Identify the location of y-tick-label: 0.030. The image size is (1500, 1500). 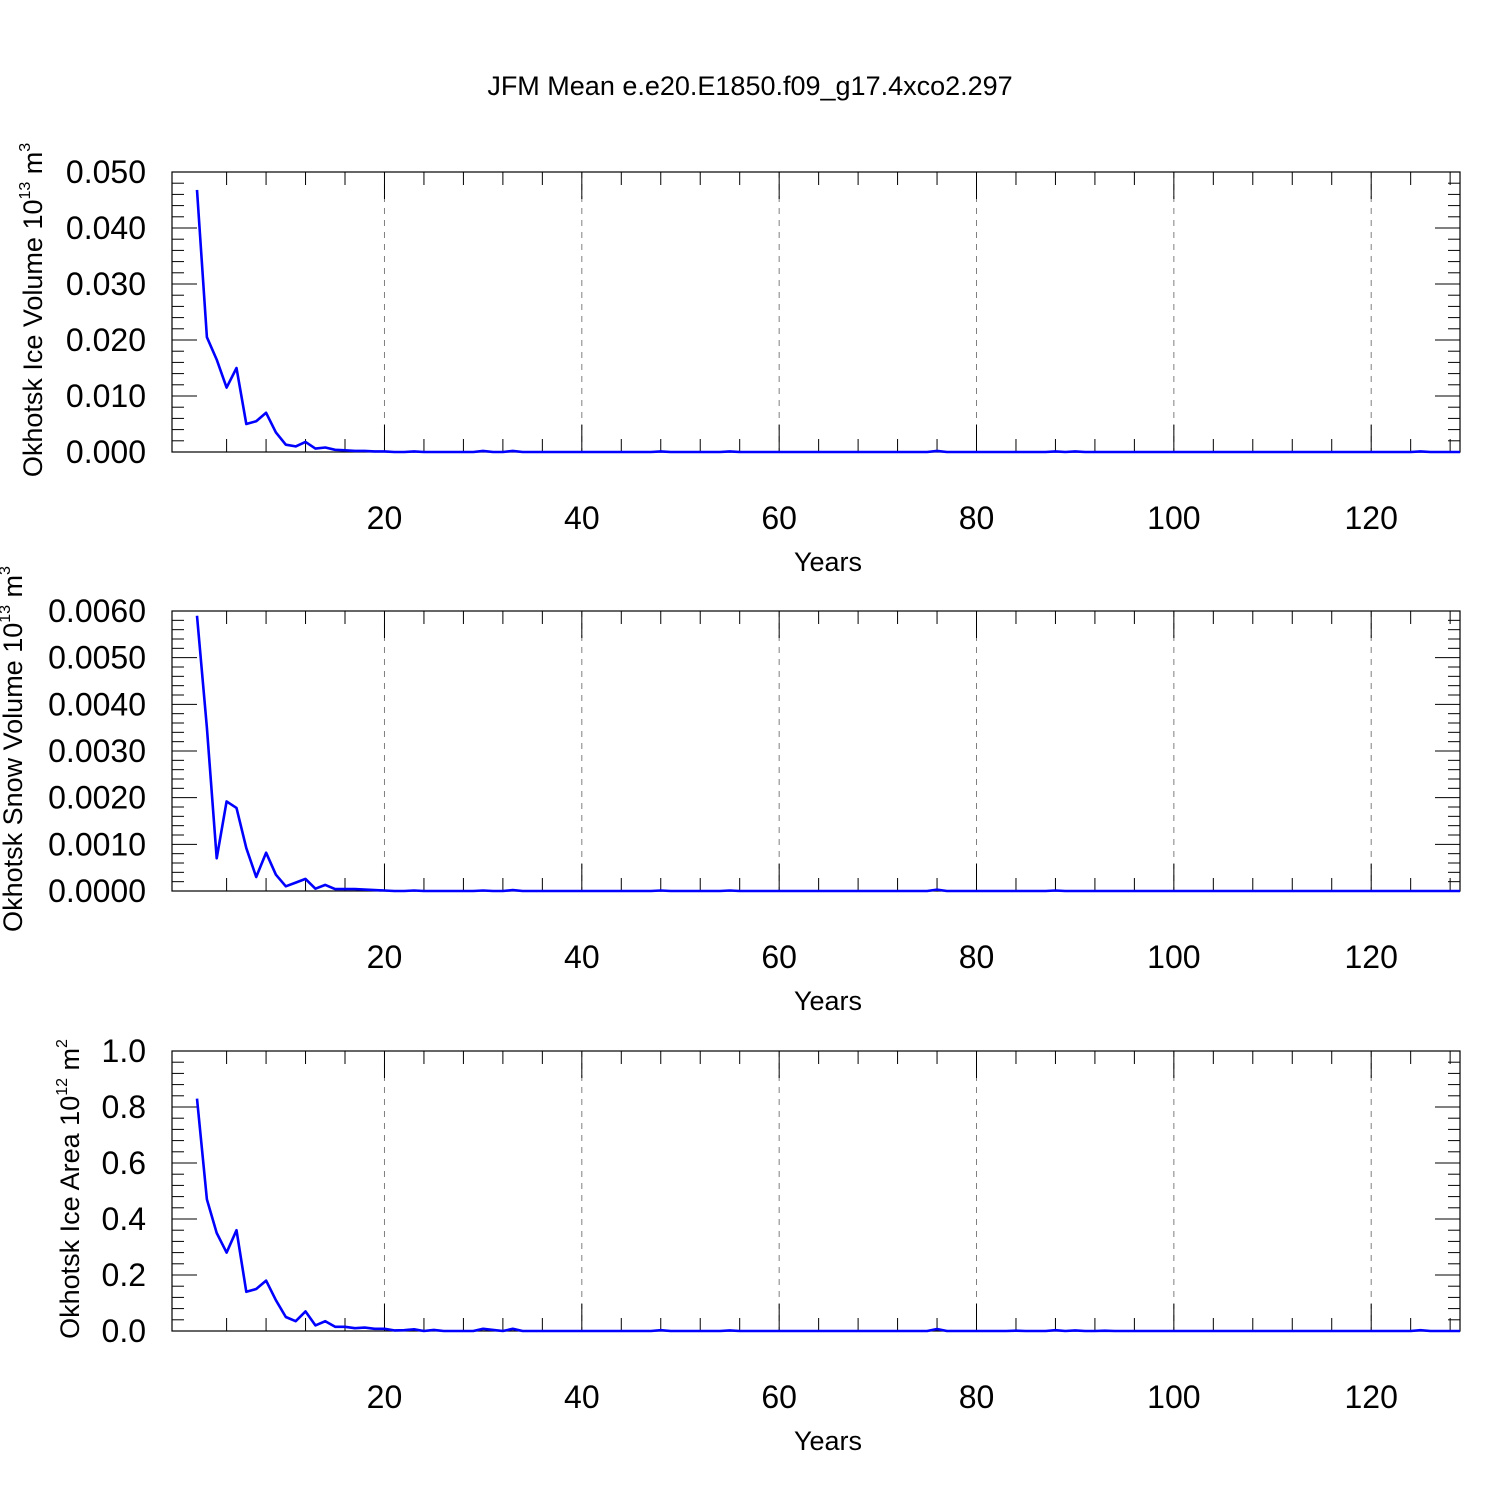
(106, 284).